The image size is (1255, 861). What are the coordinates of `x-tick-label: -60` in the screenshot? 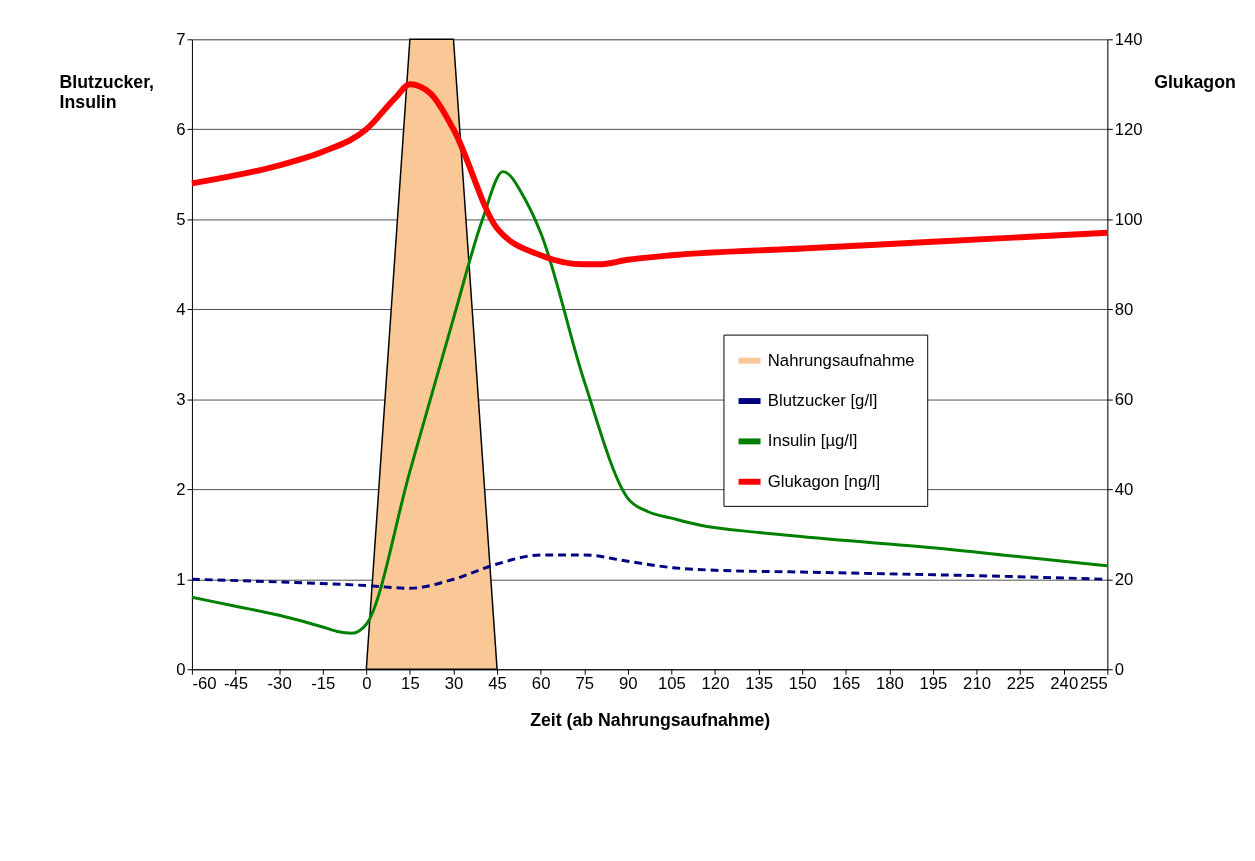 It's located at (204, 684).